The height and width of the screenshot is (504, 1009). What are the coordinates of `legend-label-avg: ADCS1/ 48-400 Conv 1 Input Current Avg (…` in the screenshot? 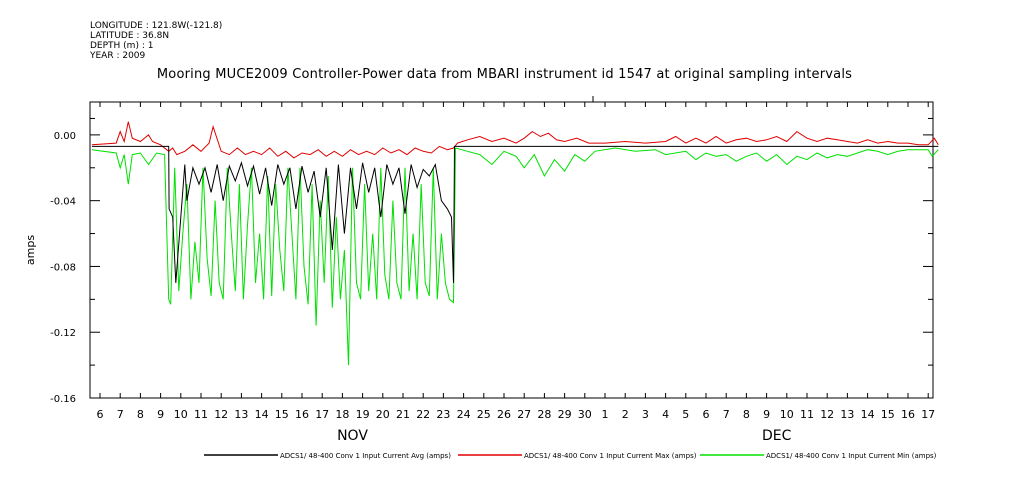 It's located at (365, 456).